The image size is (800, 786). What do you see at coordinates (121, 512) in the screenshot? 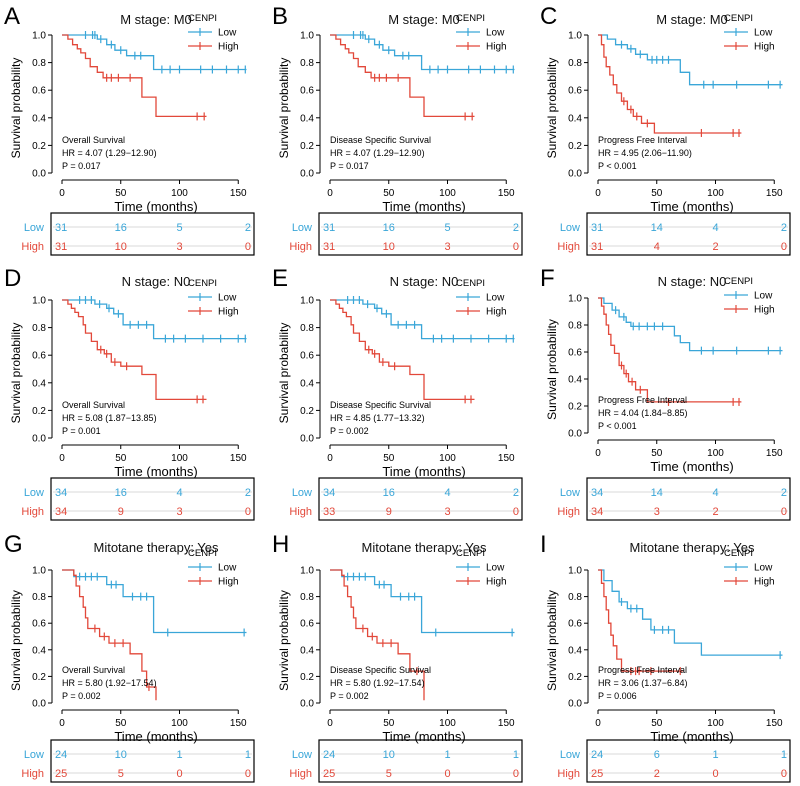
I see `risk-count-high: 9` at bounding box center [121, 512].